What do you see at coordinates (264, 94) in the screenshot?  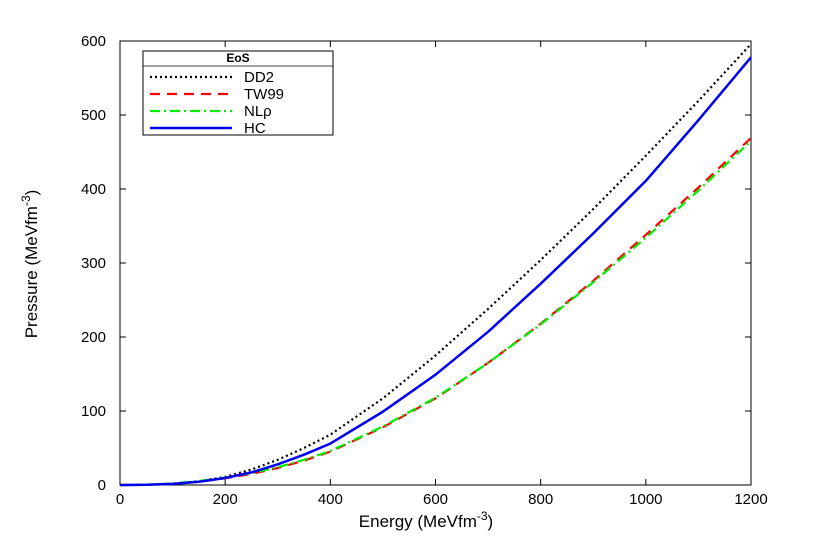 I see `legend-label: TW99` at bounding box center [264, 94].